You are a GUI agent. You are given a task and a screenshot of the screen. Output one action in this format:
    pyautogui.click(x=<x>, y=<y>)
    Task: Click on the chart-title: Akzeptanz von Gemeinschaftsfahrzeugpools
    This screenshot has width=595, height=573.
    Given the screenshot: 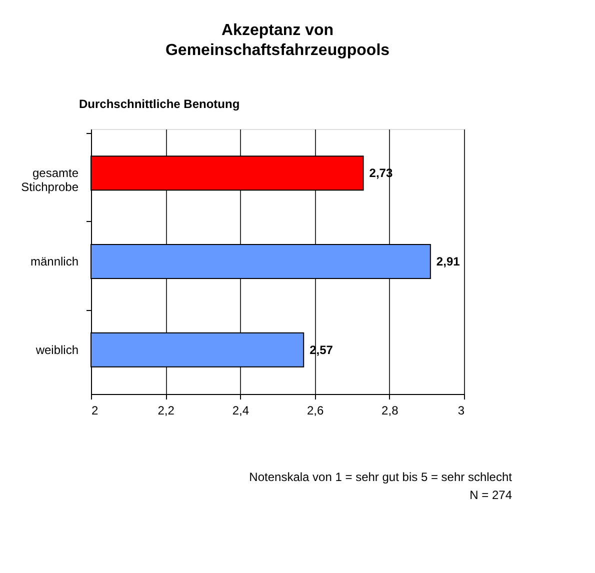 What is the action you would take?
    pyautogui.click(x=277, y=40)
    